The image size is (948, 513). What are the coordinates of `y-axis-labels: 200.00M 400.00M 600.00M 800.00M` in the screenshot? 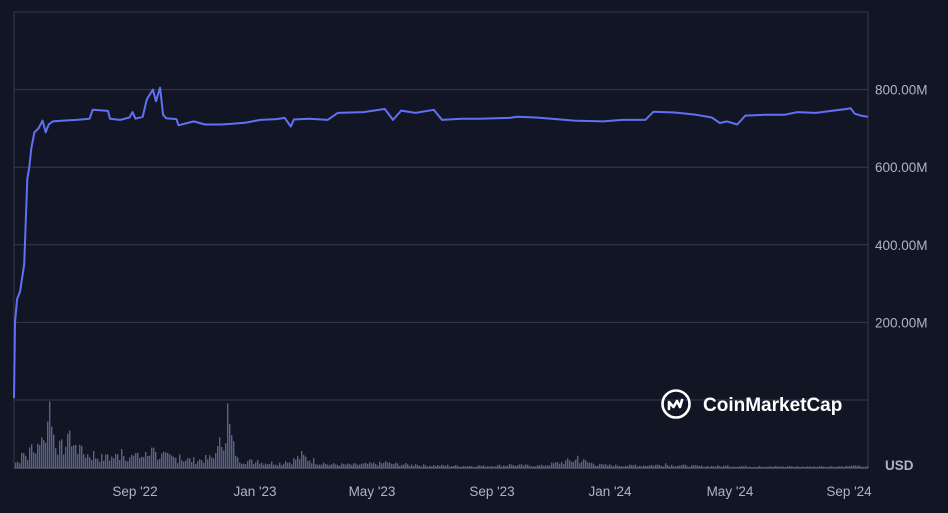 It's located at (901, 207).